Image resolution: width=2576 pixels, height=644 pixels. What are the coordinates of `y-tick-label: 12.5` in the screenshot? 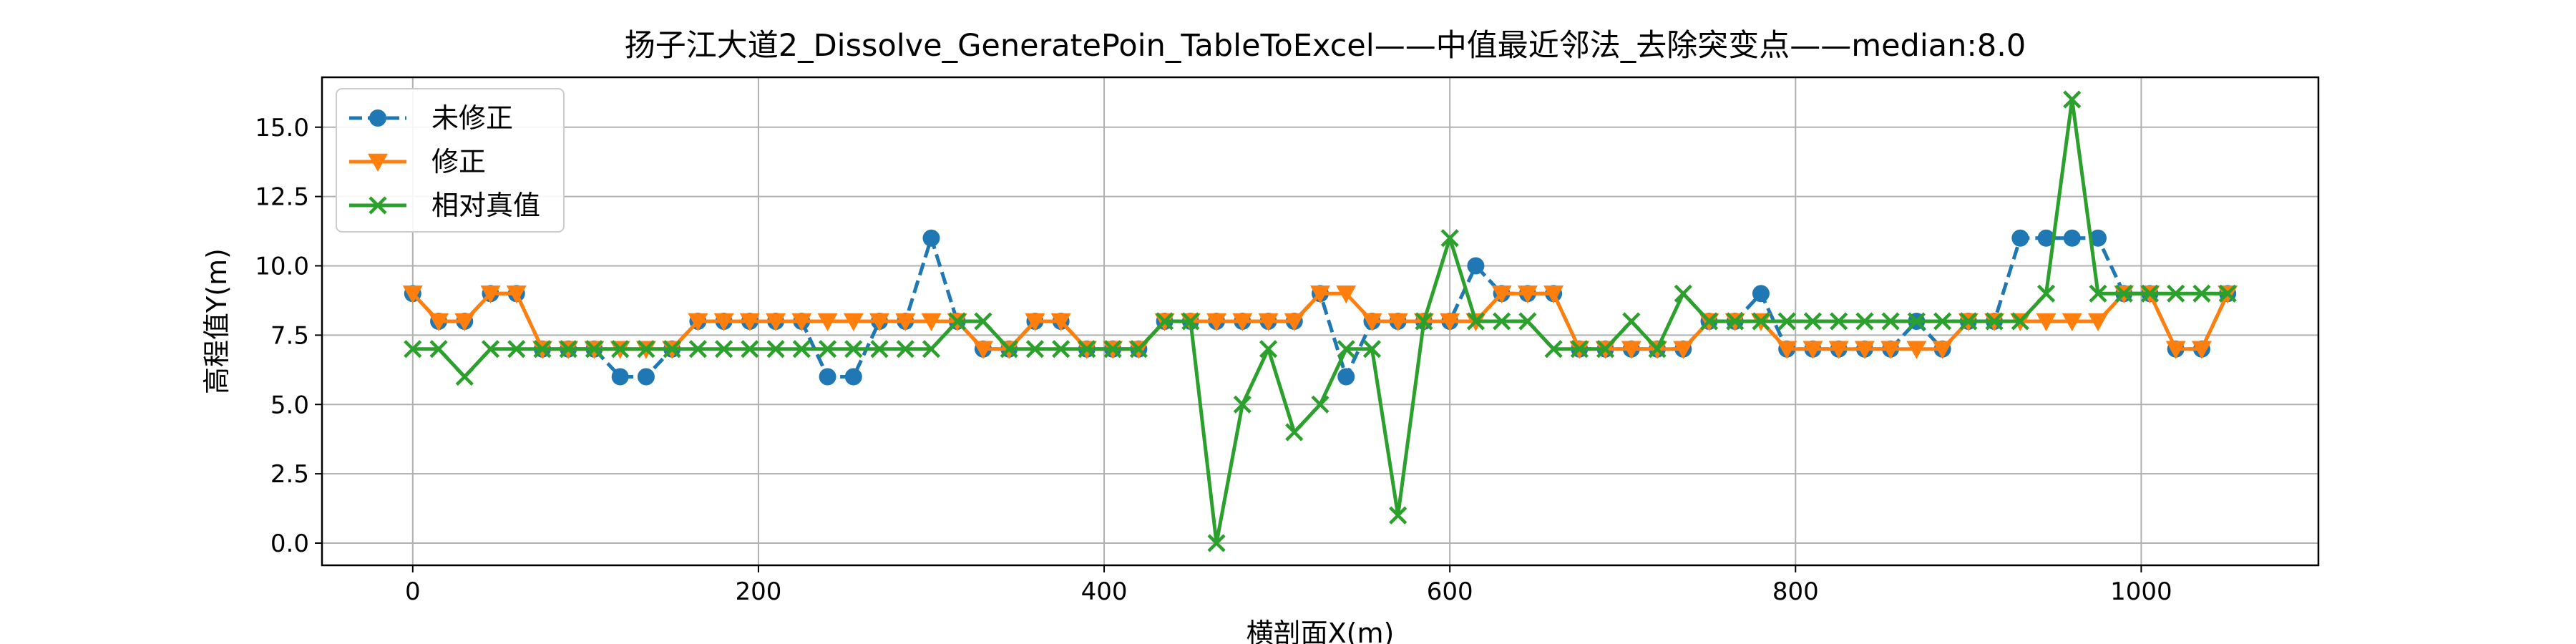 It's located at (282, 197).